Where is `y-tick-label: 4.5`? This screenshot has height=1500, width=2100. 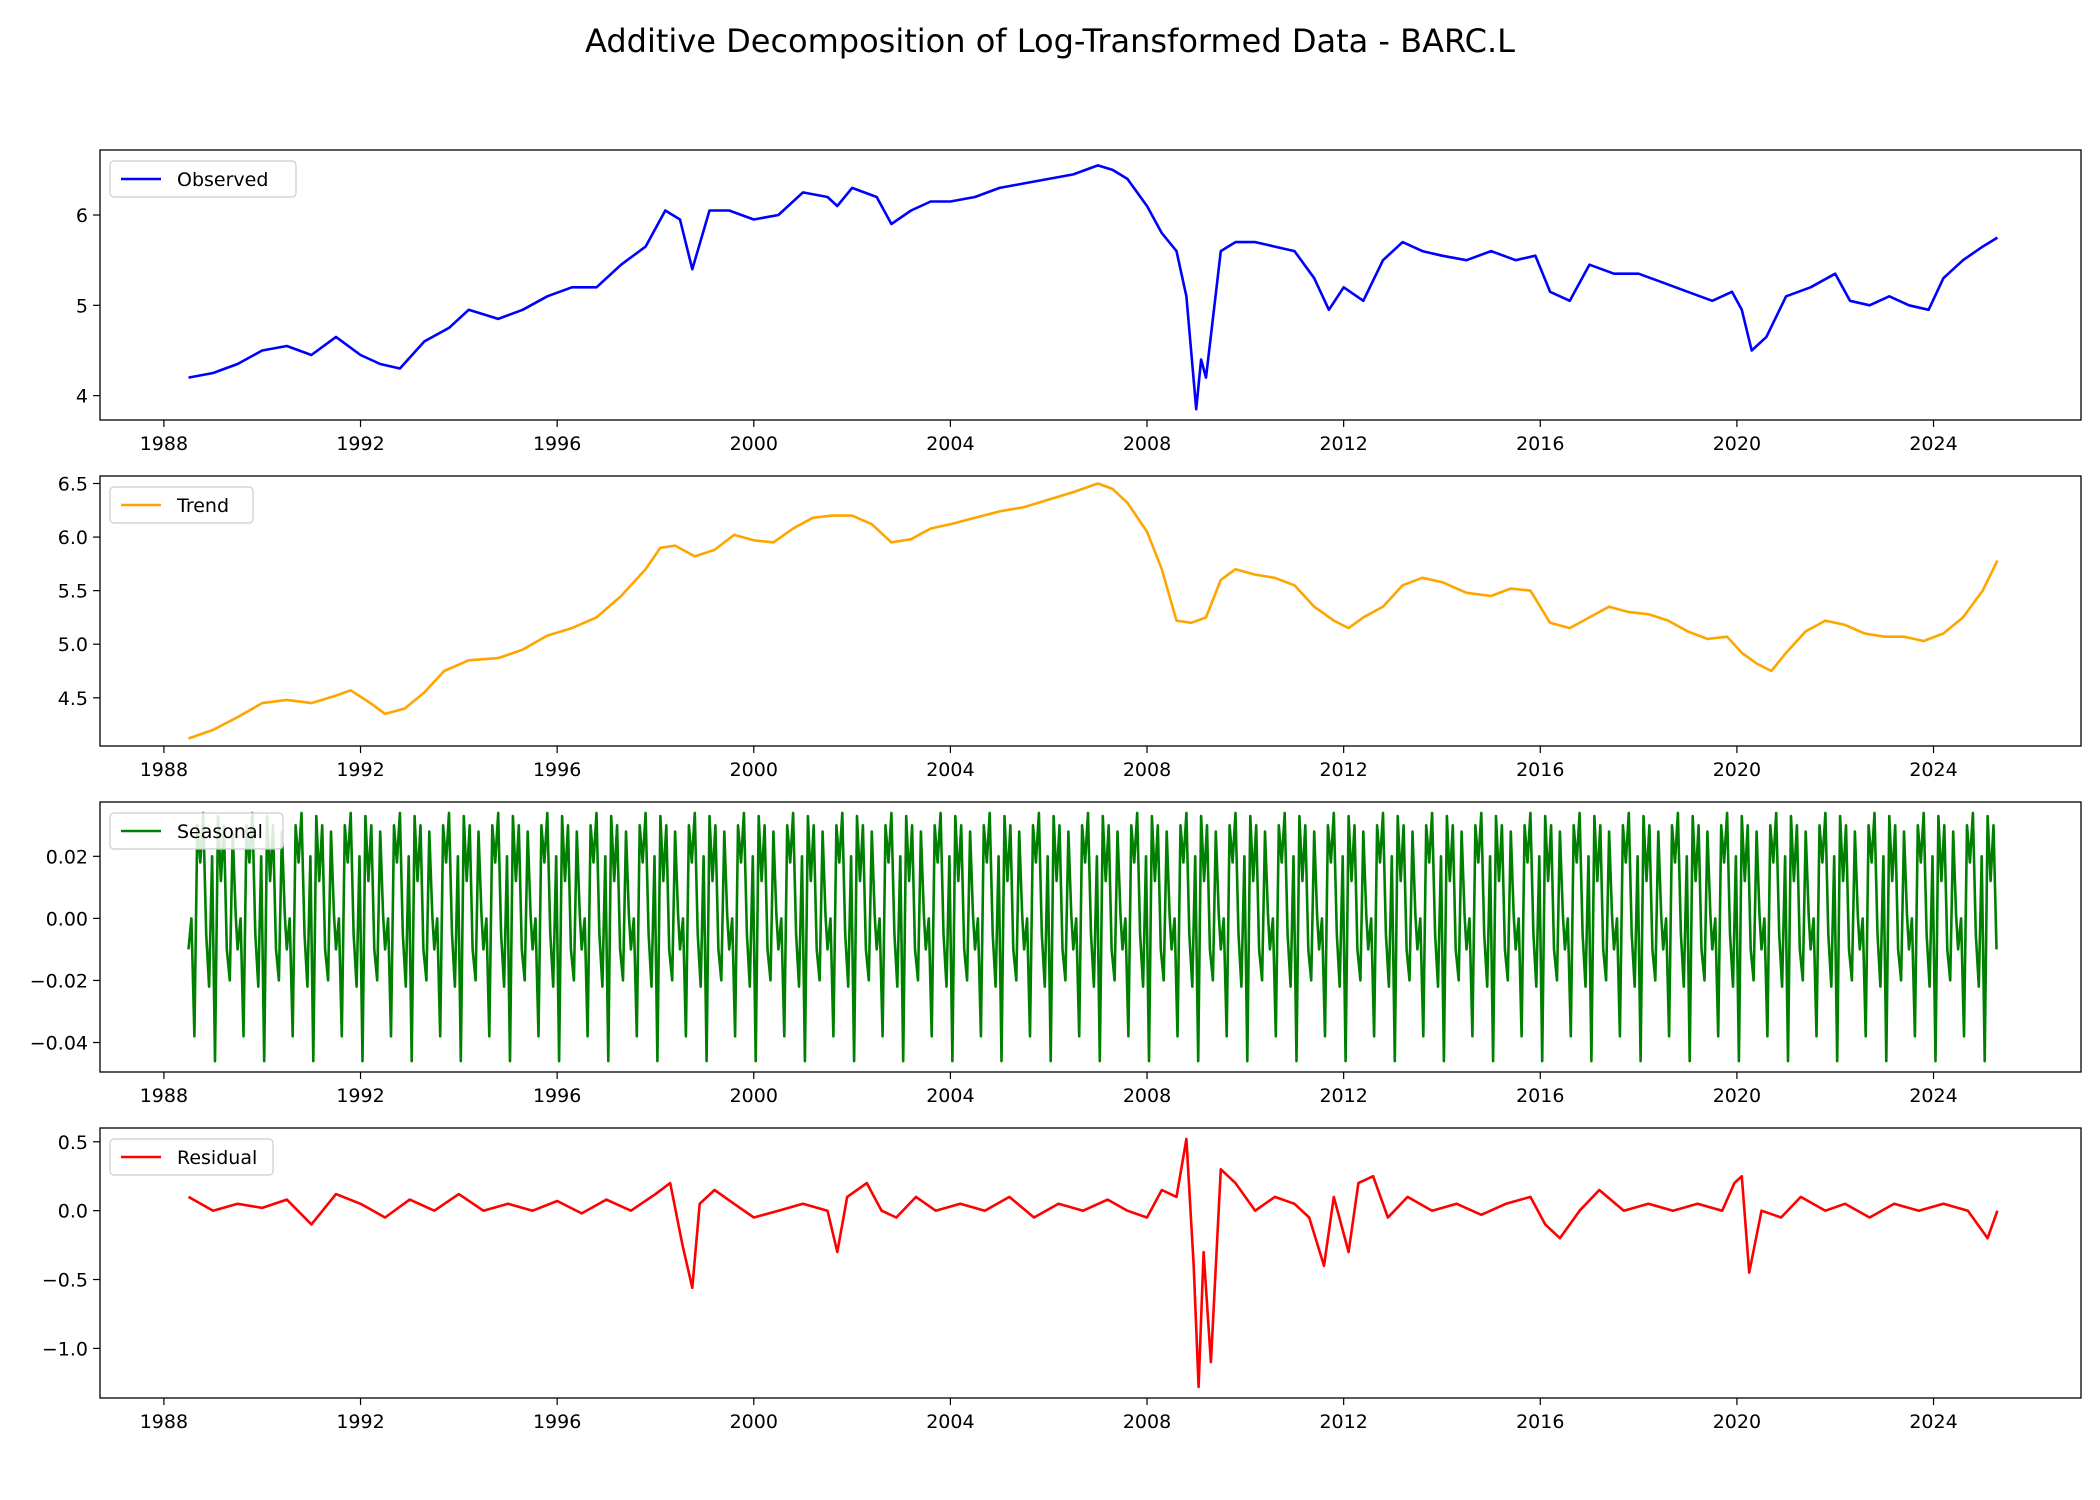
y-tick-label: 4.5 is located at coordinates (73, 699).